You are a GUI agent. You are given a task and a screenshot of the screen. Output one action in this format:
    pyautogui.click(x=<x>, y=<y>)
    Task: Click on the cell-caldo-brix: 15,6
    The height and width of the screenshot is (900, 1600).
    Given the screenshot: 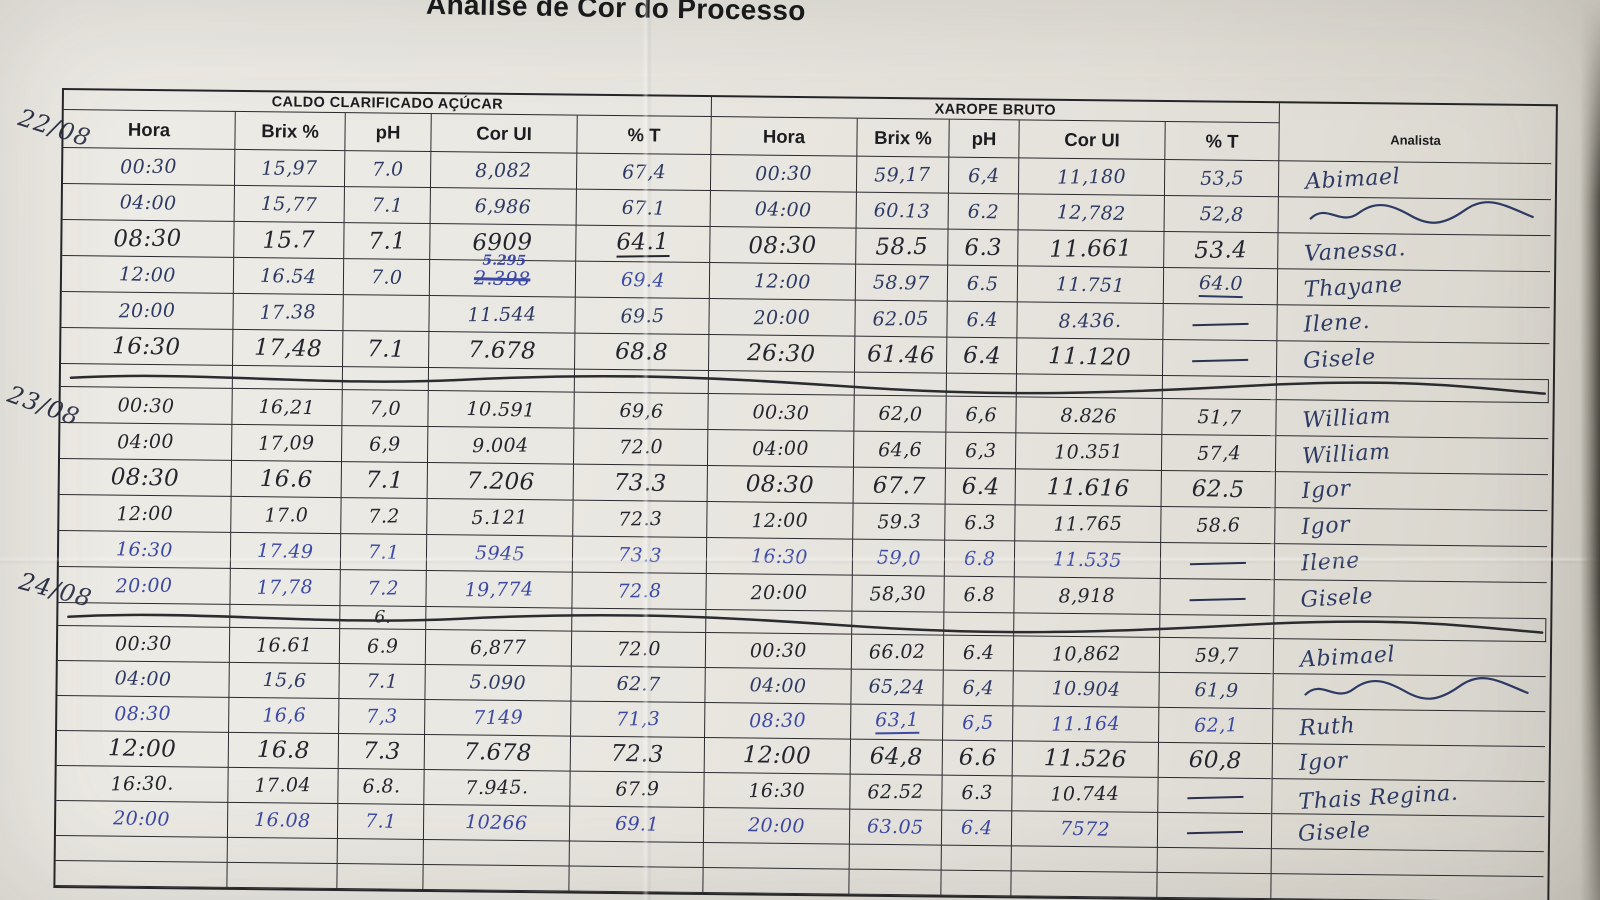 What is the action you would take?
    pyautogui.click(x=284, y=681)
    